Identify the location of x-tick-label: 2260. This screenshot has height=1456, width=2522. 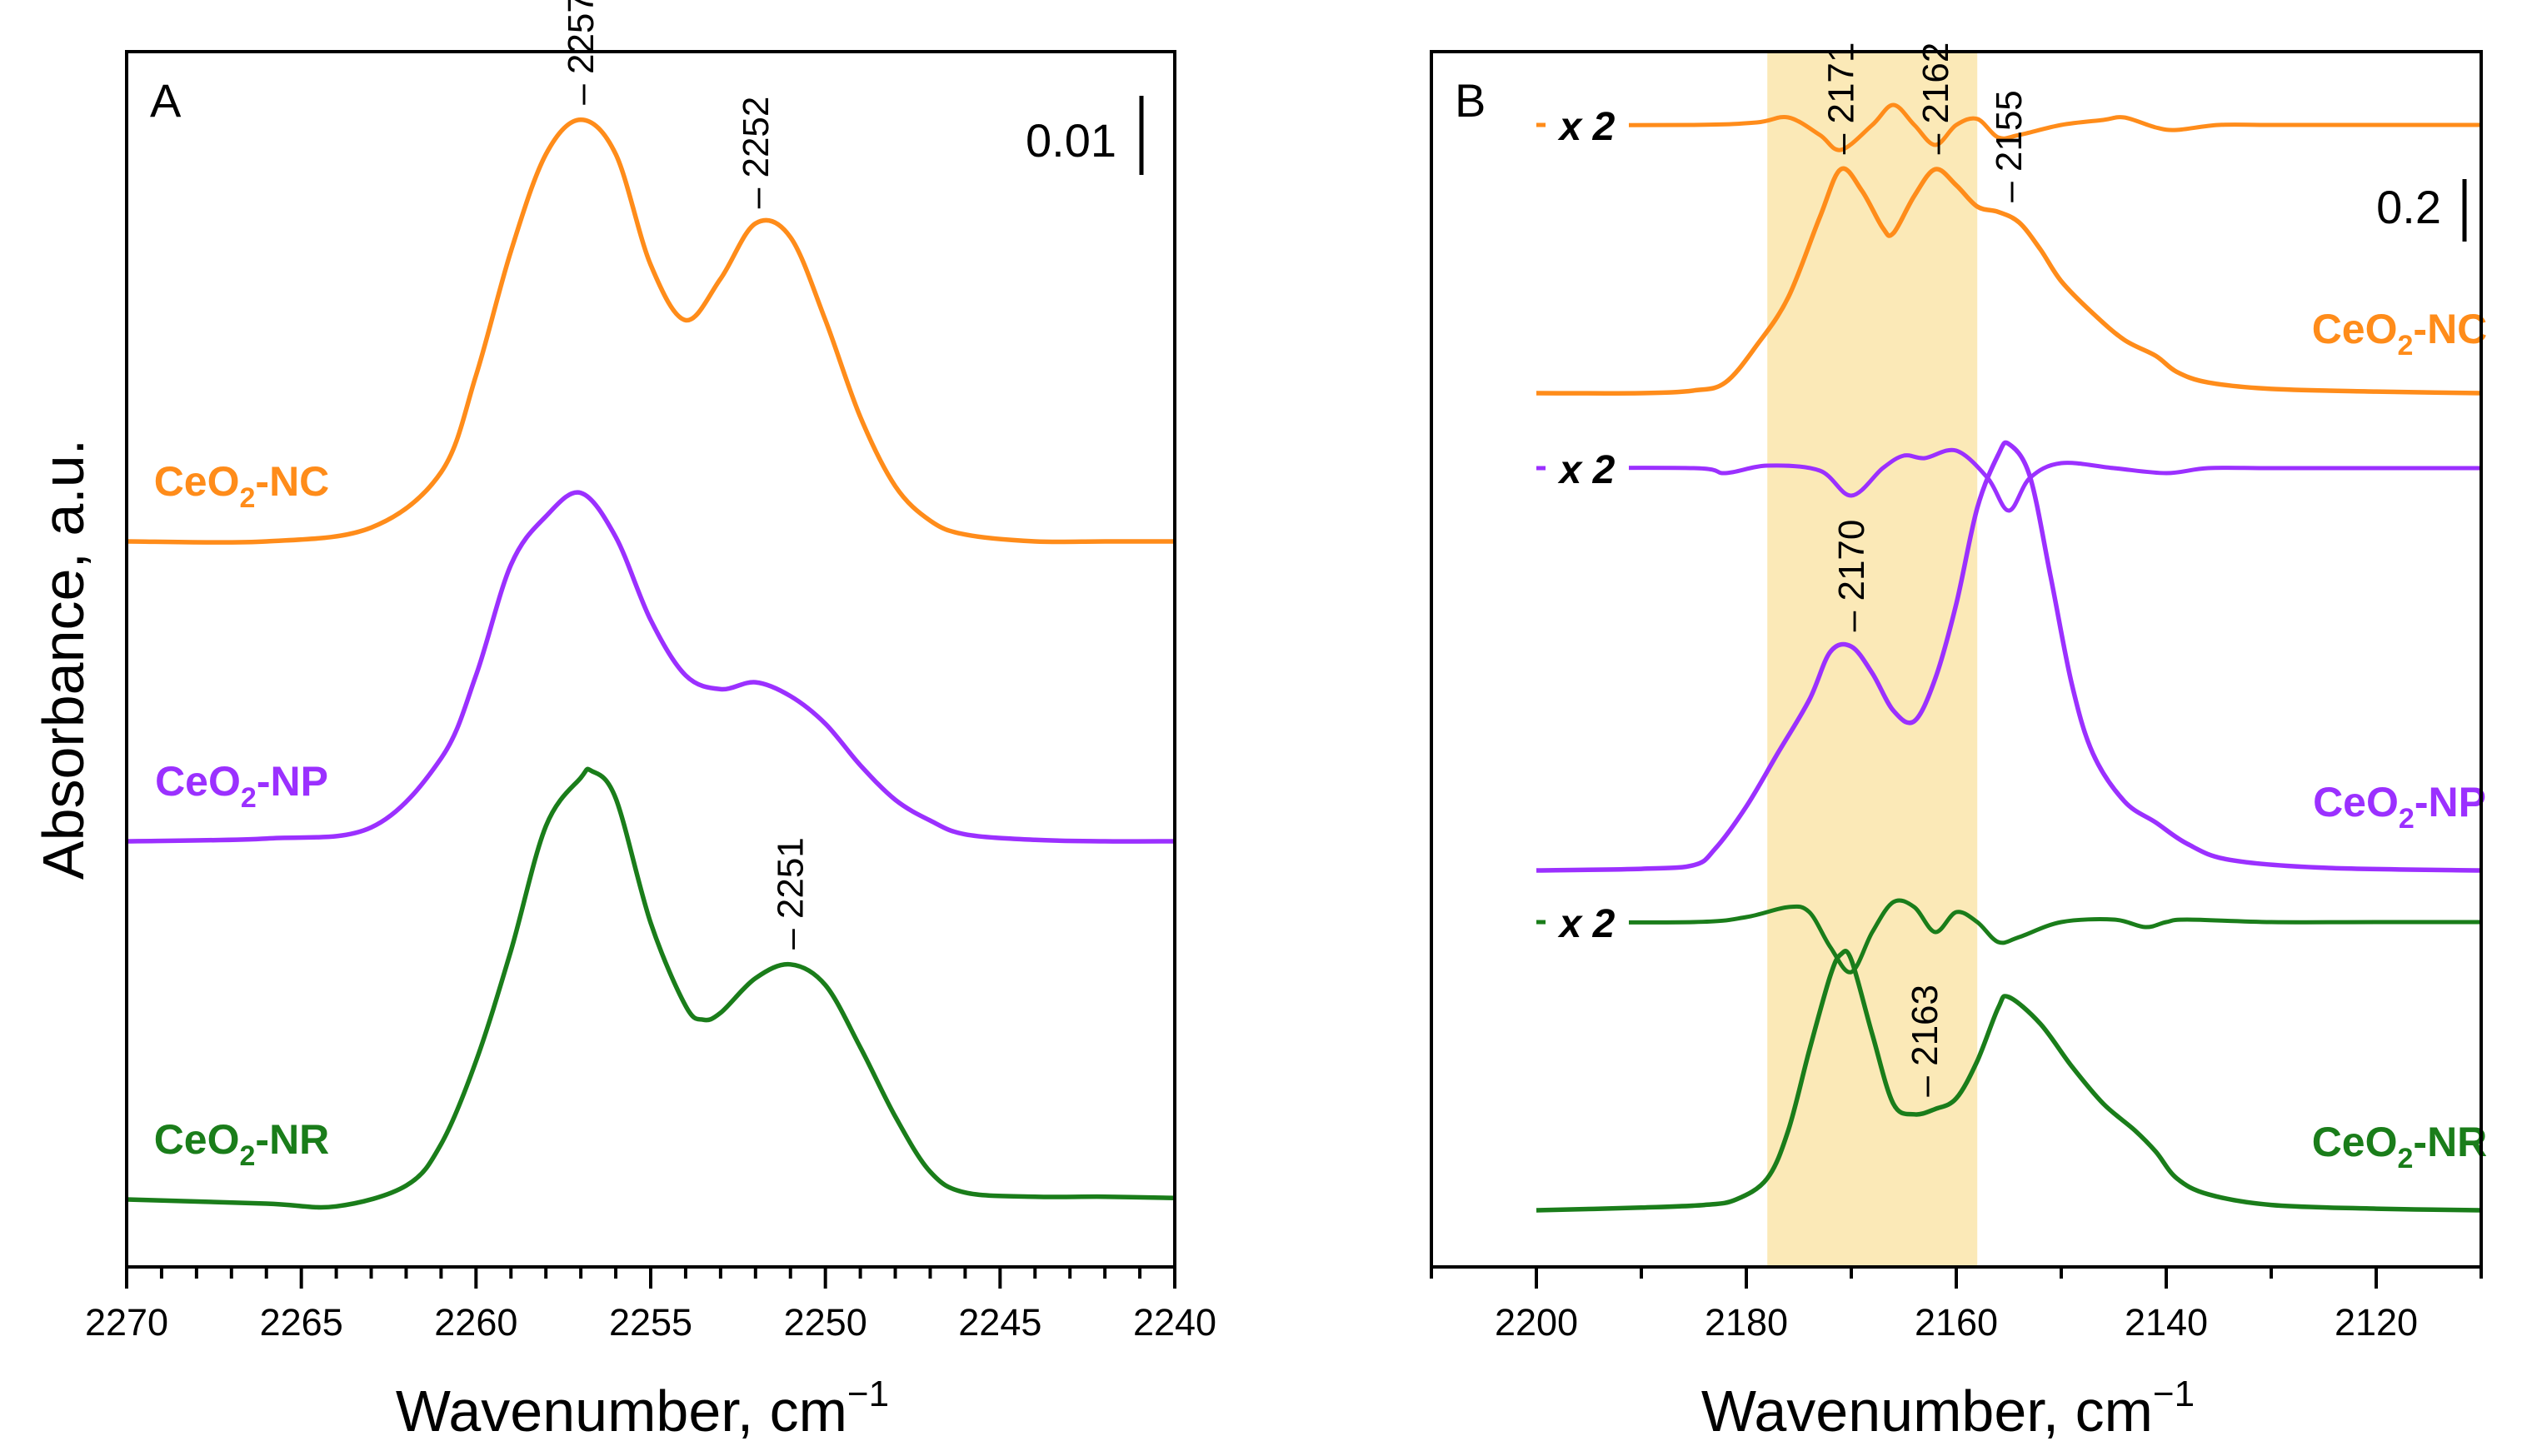
(476, 1322).